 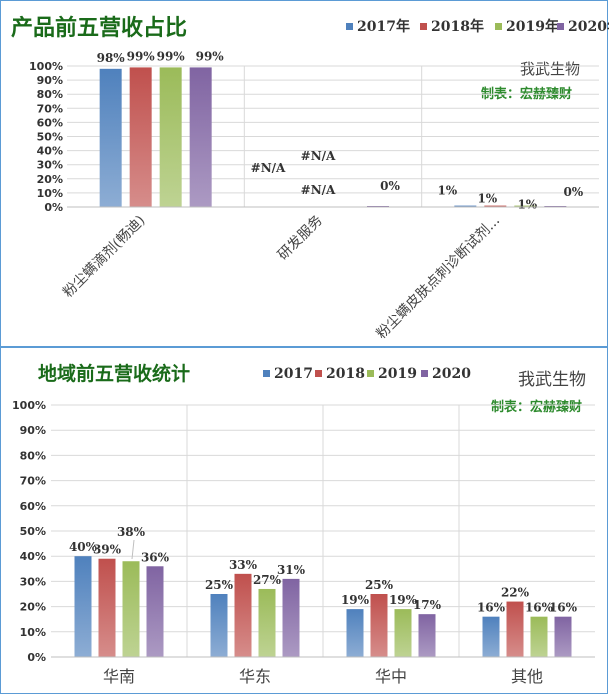 What do you see at coordinates (491, 608) in the screenshot?
I see `data-label: 16%` at bounding box center [491, 608].